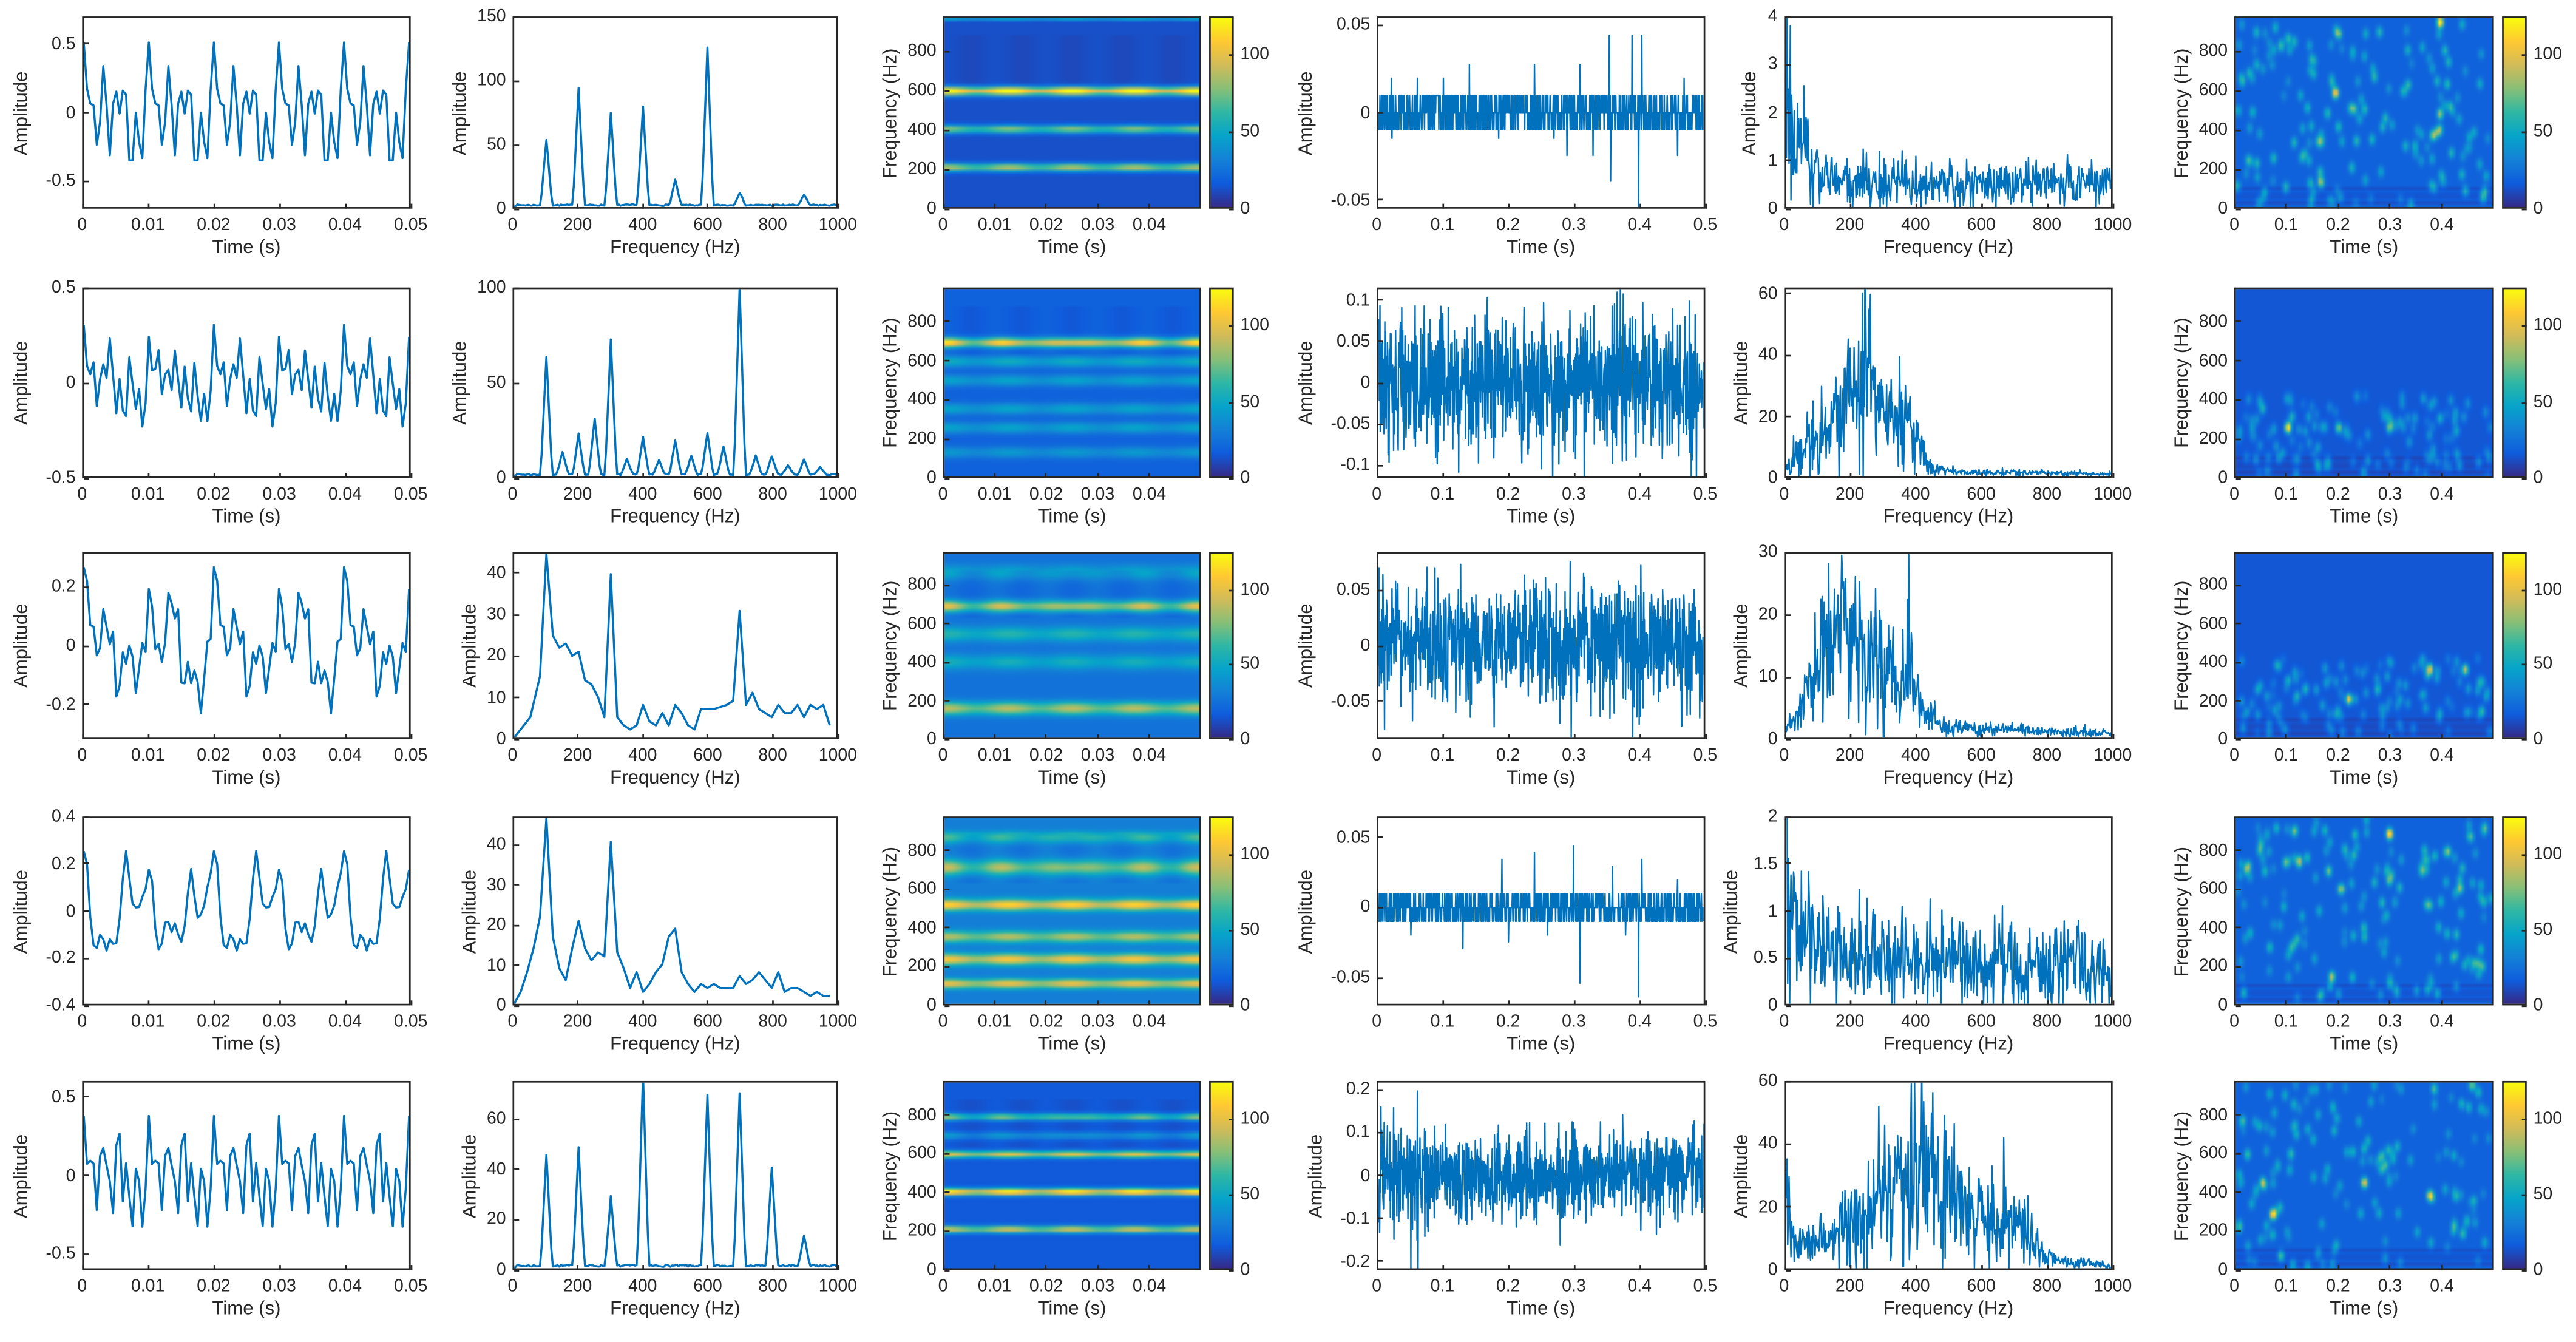 This screenshot has height=1342, width=2576. Describe the element at coordinates (1508, 1022) in the screenshot. I see `x-tick-label: 0.2` at that location.